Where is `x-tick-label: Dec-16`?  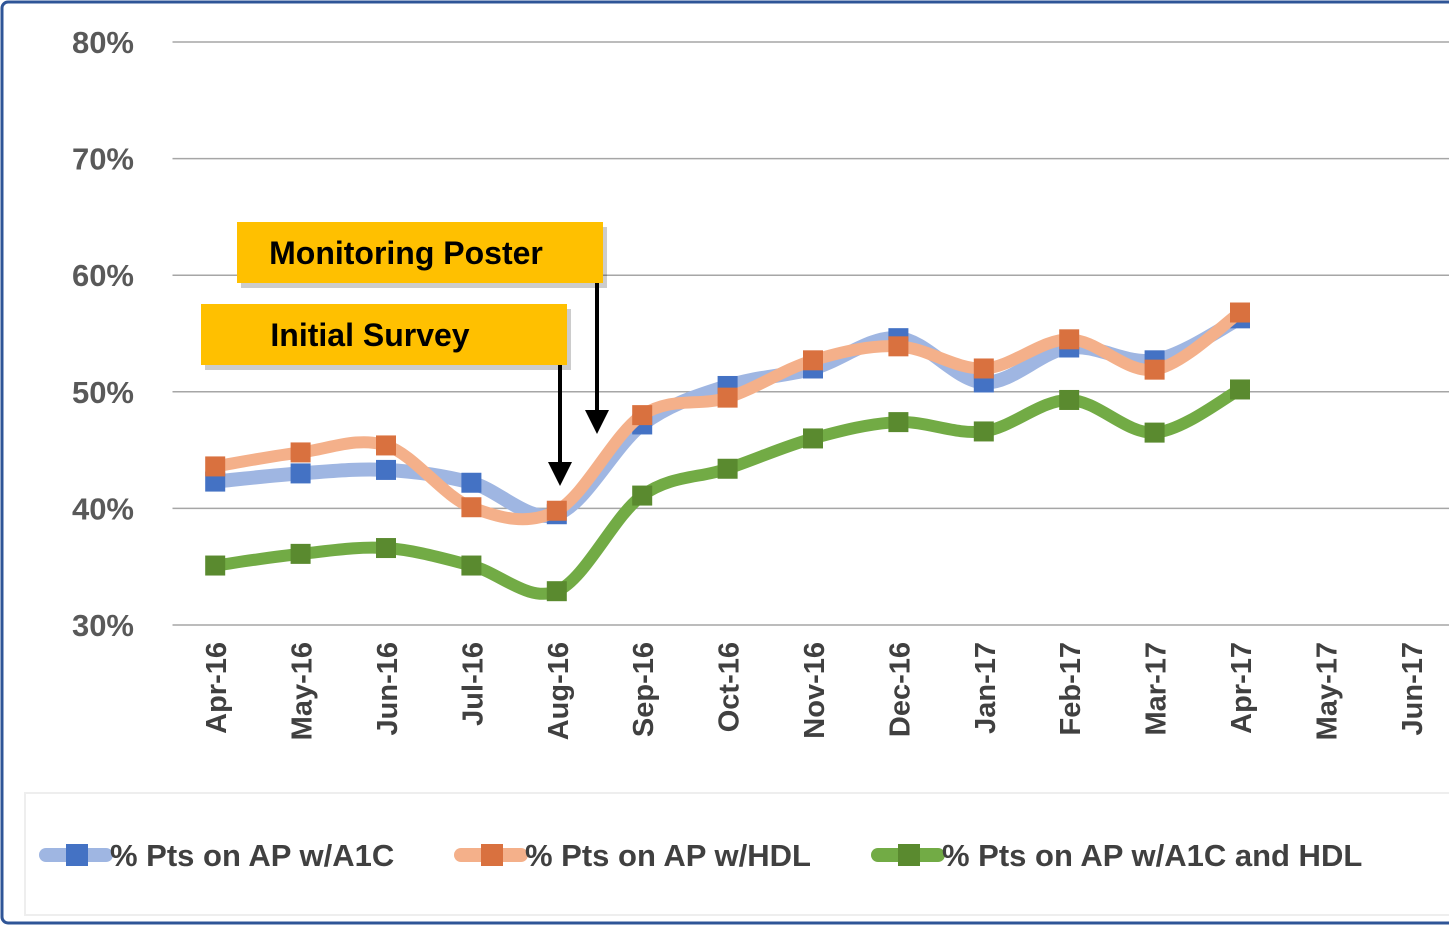 x-tick-label: Dec-16 is located at coordinates (900, 689).